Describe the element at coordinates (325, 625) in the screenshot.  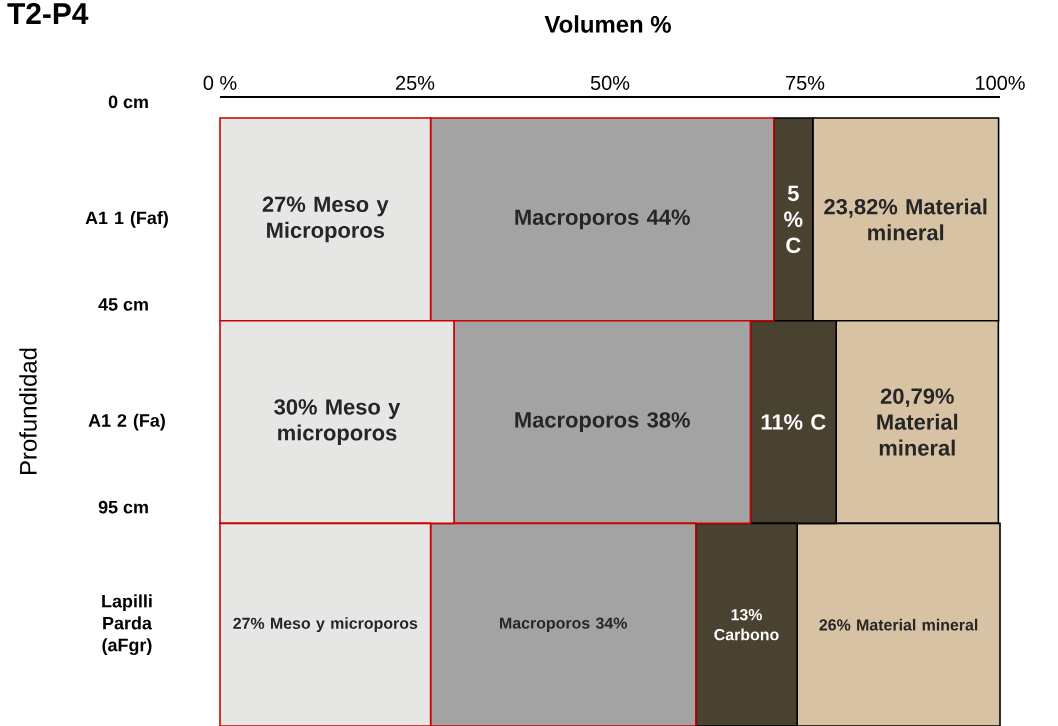
I see `data-label: 27% Meso y microporos` at that location.